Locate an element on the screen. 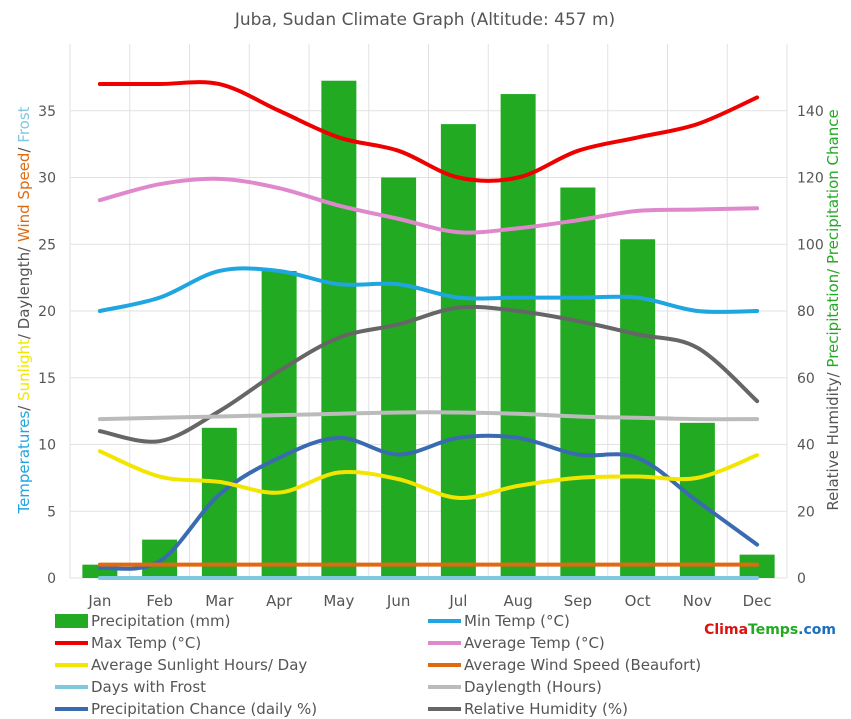 The height and width of the screenshot is (719, 851). left-tick-label: 10 is located at coordinates (47, 446).